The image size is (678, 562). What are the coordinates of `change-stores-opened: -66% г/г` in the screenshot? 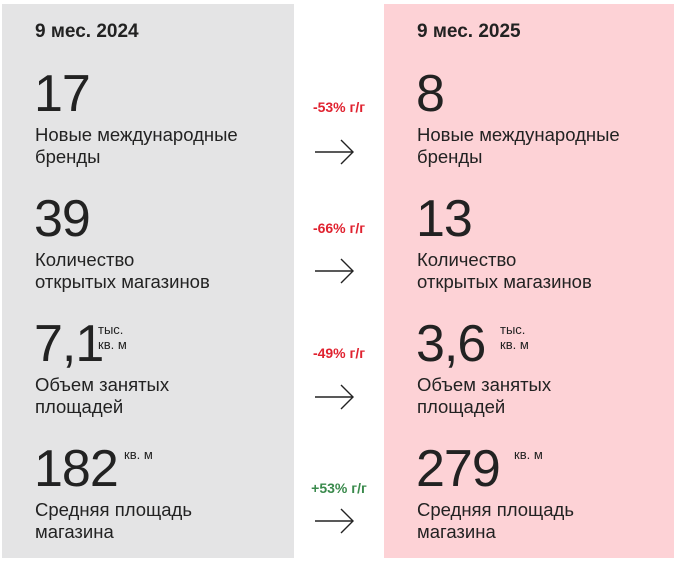 It's located at (339, 228).